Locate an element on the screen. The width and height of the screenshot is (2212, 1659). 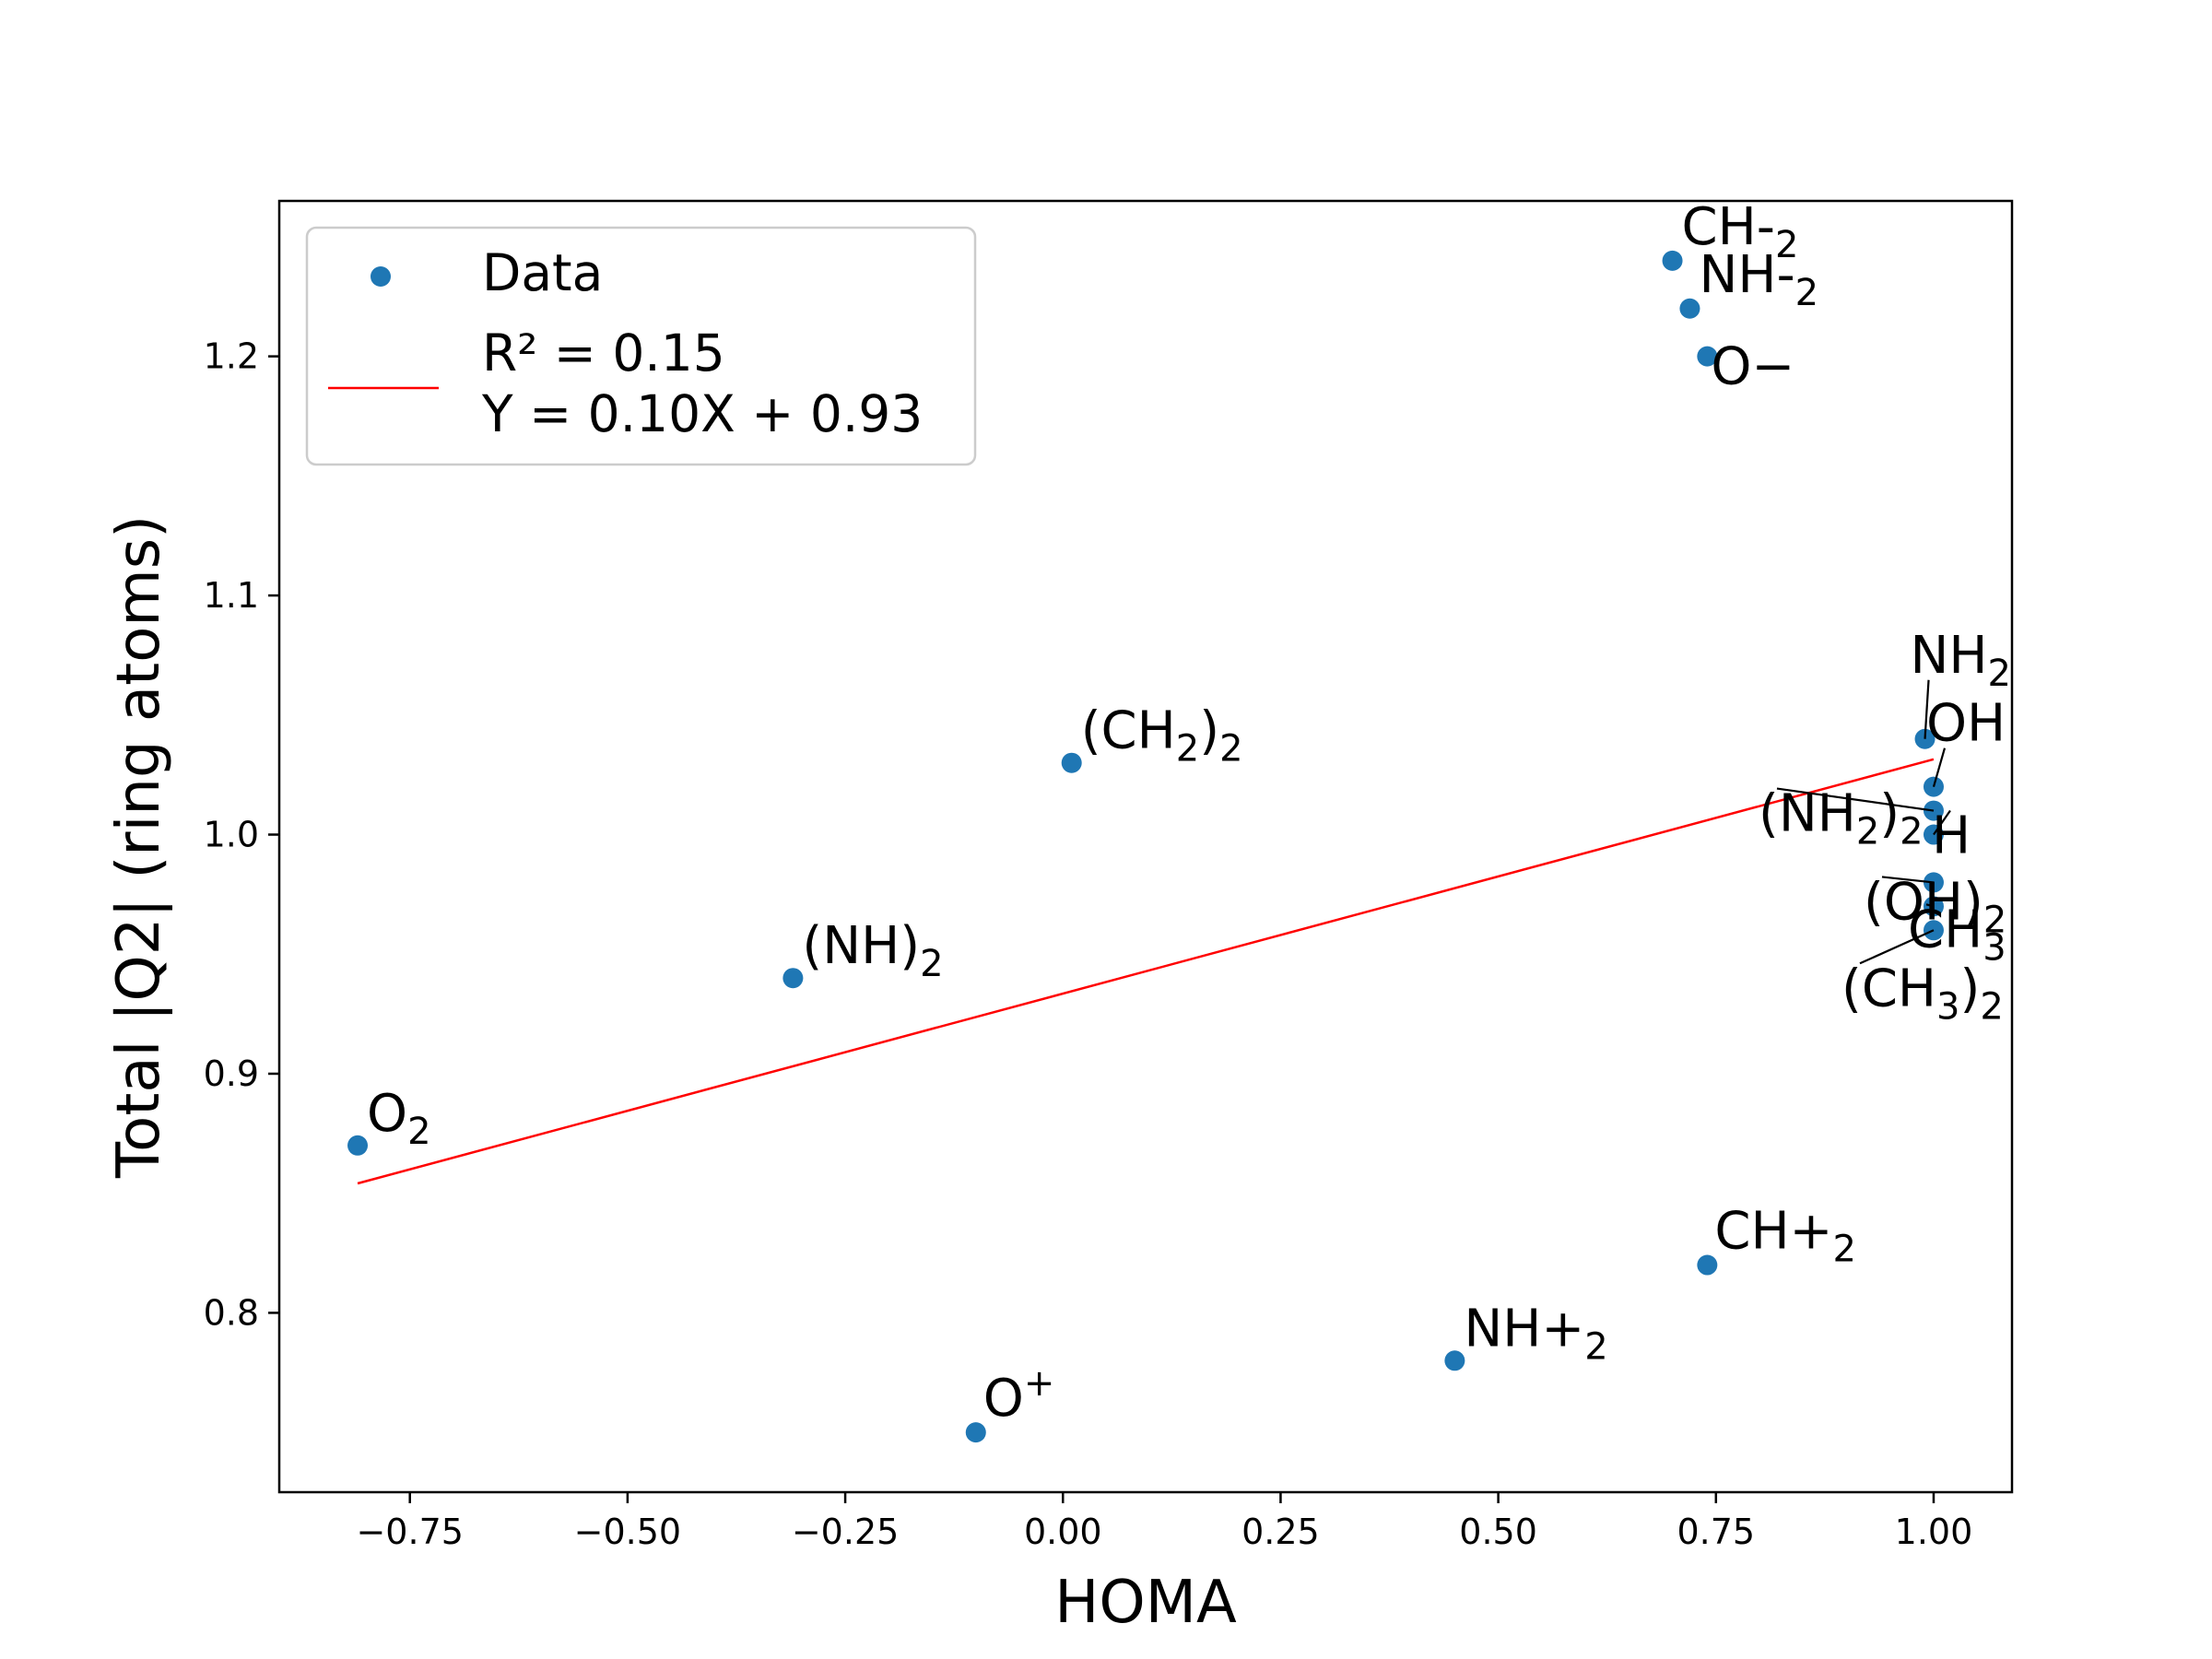
point-label: (CH2)2 is located at coordinates (1162, 736).